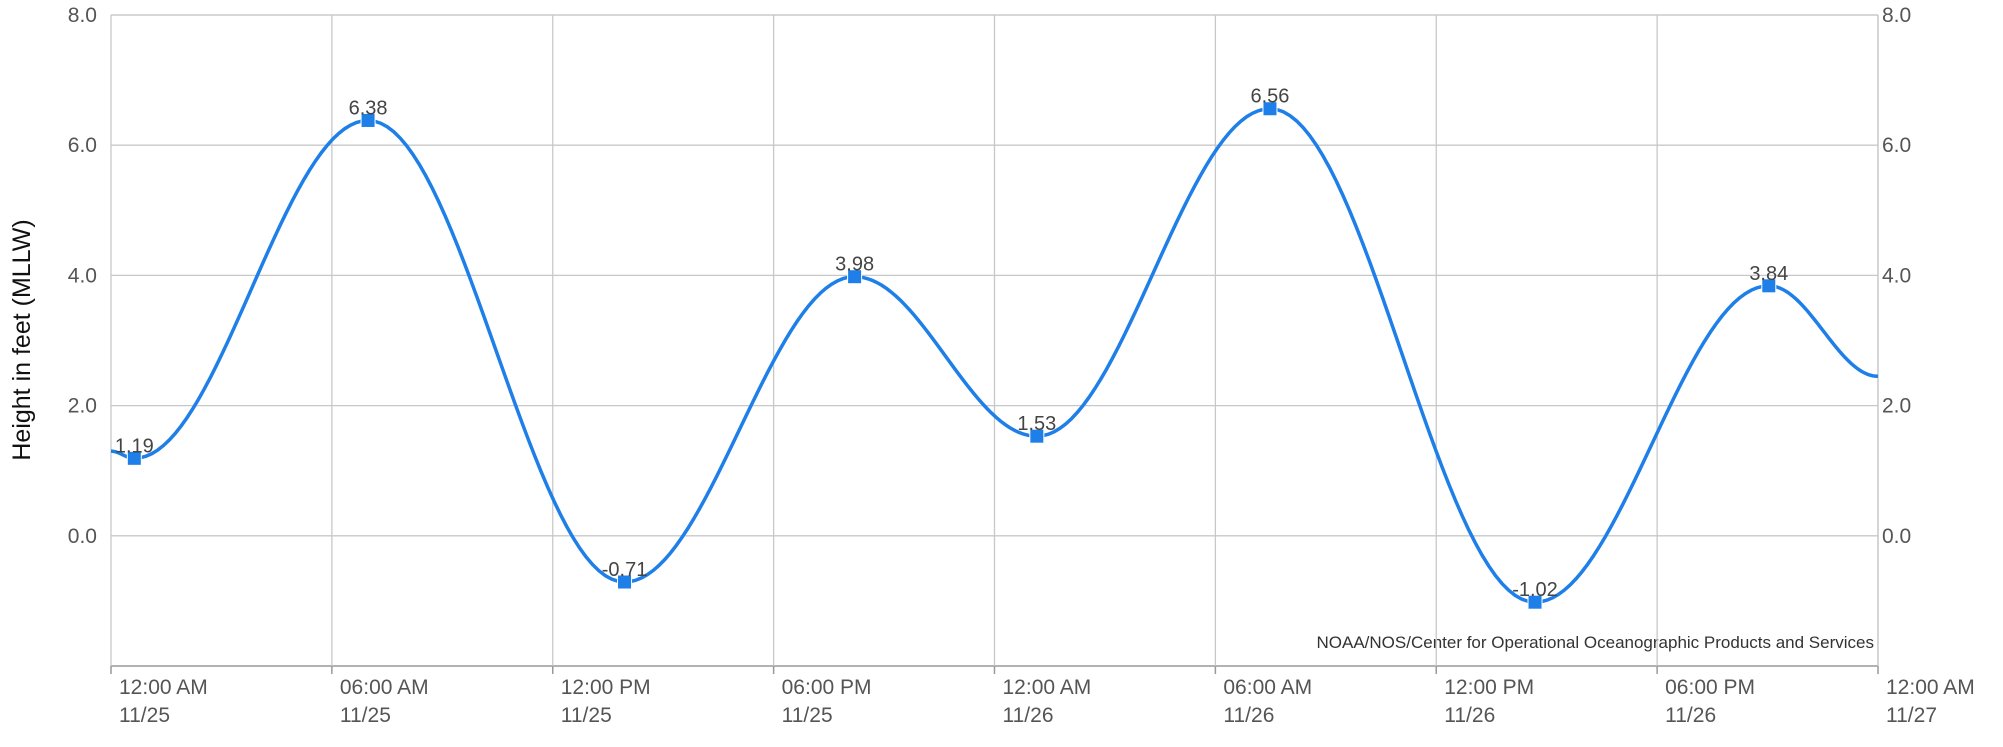 This screenshot has width=2003, height=747. Describe the element at coordinates (22, 339) in the screenshot. I see `y-axis-title: Height in feet (MLLW)` at that location.